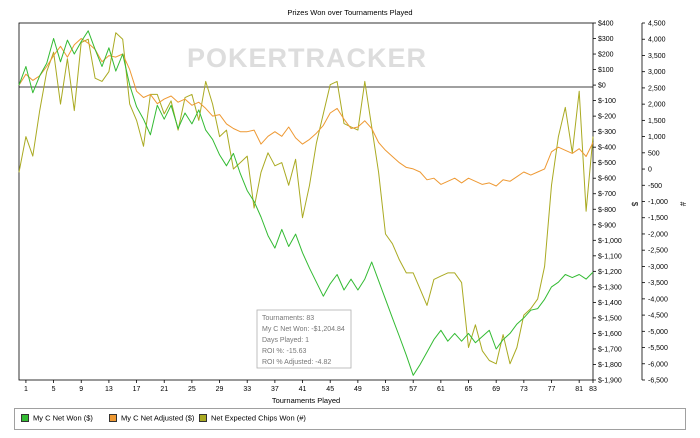  What do you see at coordinates (658, 267) in the screenshot?
I see `y-tick-label-chips: -3,000` at bounding box center [658, 267].